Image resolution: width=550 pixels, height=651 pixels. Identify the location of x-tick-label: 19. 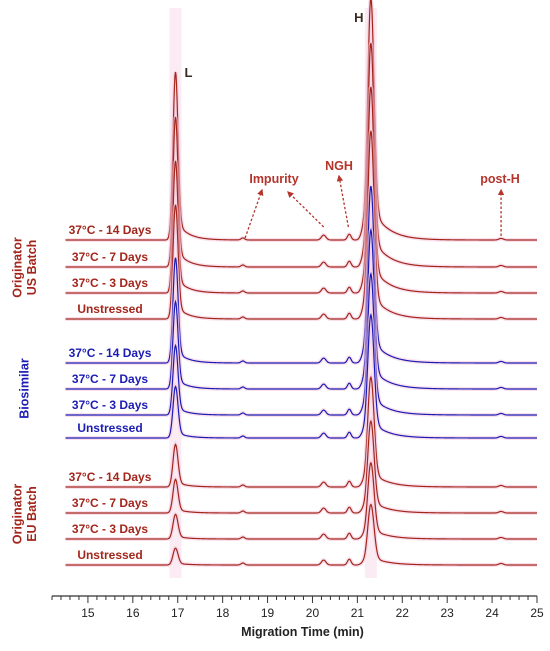
(268, 613).